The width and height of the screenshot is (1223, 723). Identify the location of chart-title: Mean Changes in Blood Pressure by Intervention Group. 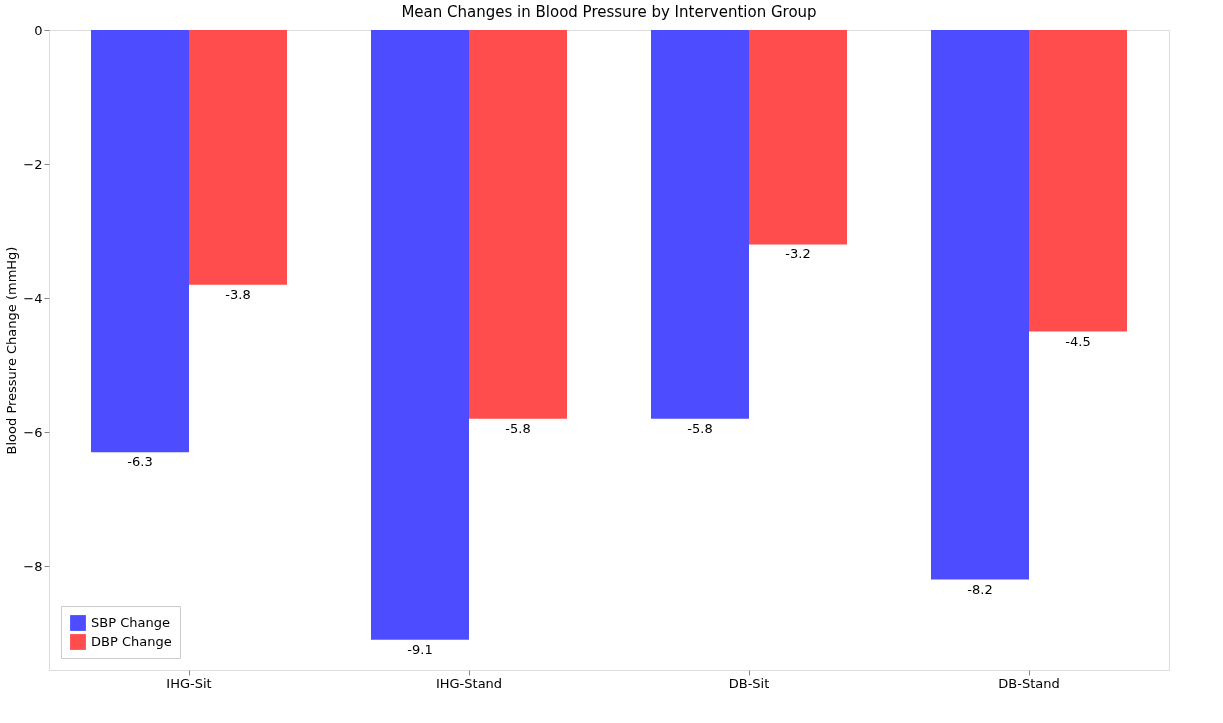
(609, 12).